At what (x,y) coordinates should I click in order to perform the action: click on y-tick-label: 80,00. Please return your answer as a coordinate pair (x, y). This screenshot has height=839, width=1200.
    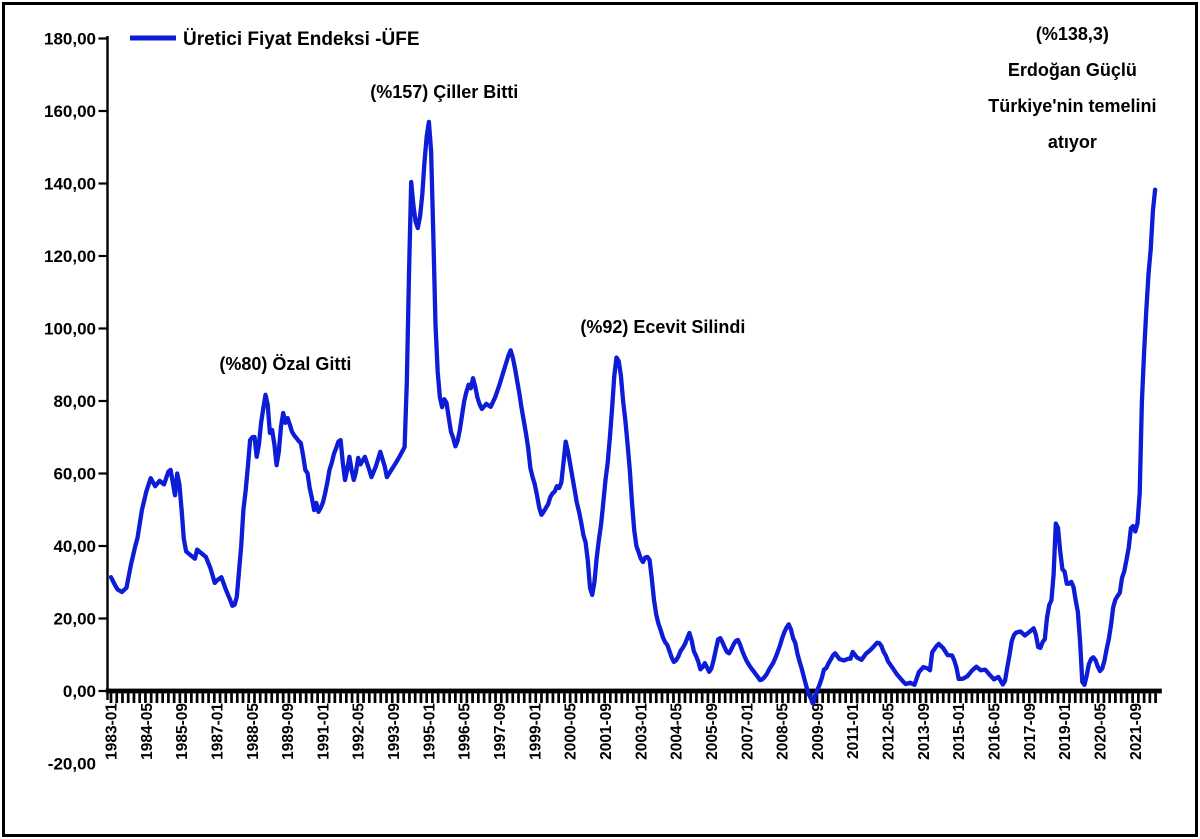
    Looking at the image, I should click on (74, 401).